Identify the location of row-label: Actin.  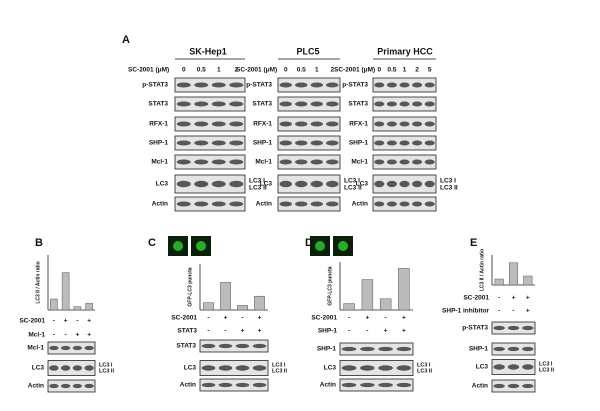
(264, 204).